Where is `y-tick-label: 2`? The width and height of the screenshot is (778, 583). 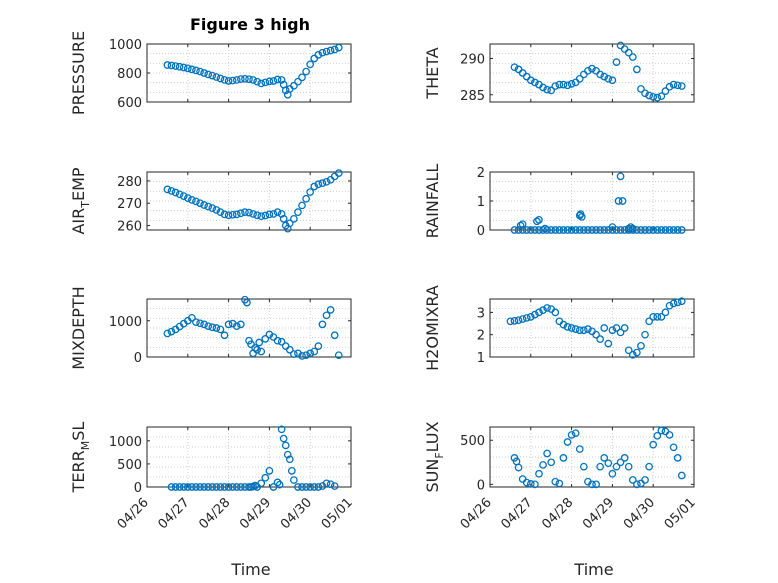
y-tick-label: 2 is located at coordinates (481, 173).